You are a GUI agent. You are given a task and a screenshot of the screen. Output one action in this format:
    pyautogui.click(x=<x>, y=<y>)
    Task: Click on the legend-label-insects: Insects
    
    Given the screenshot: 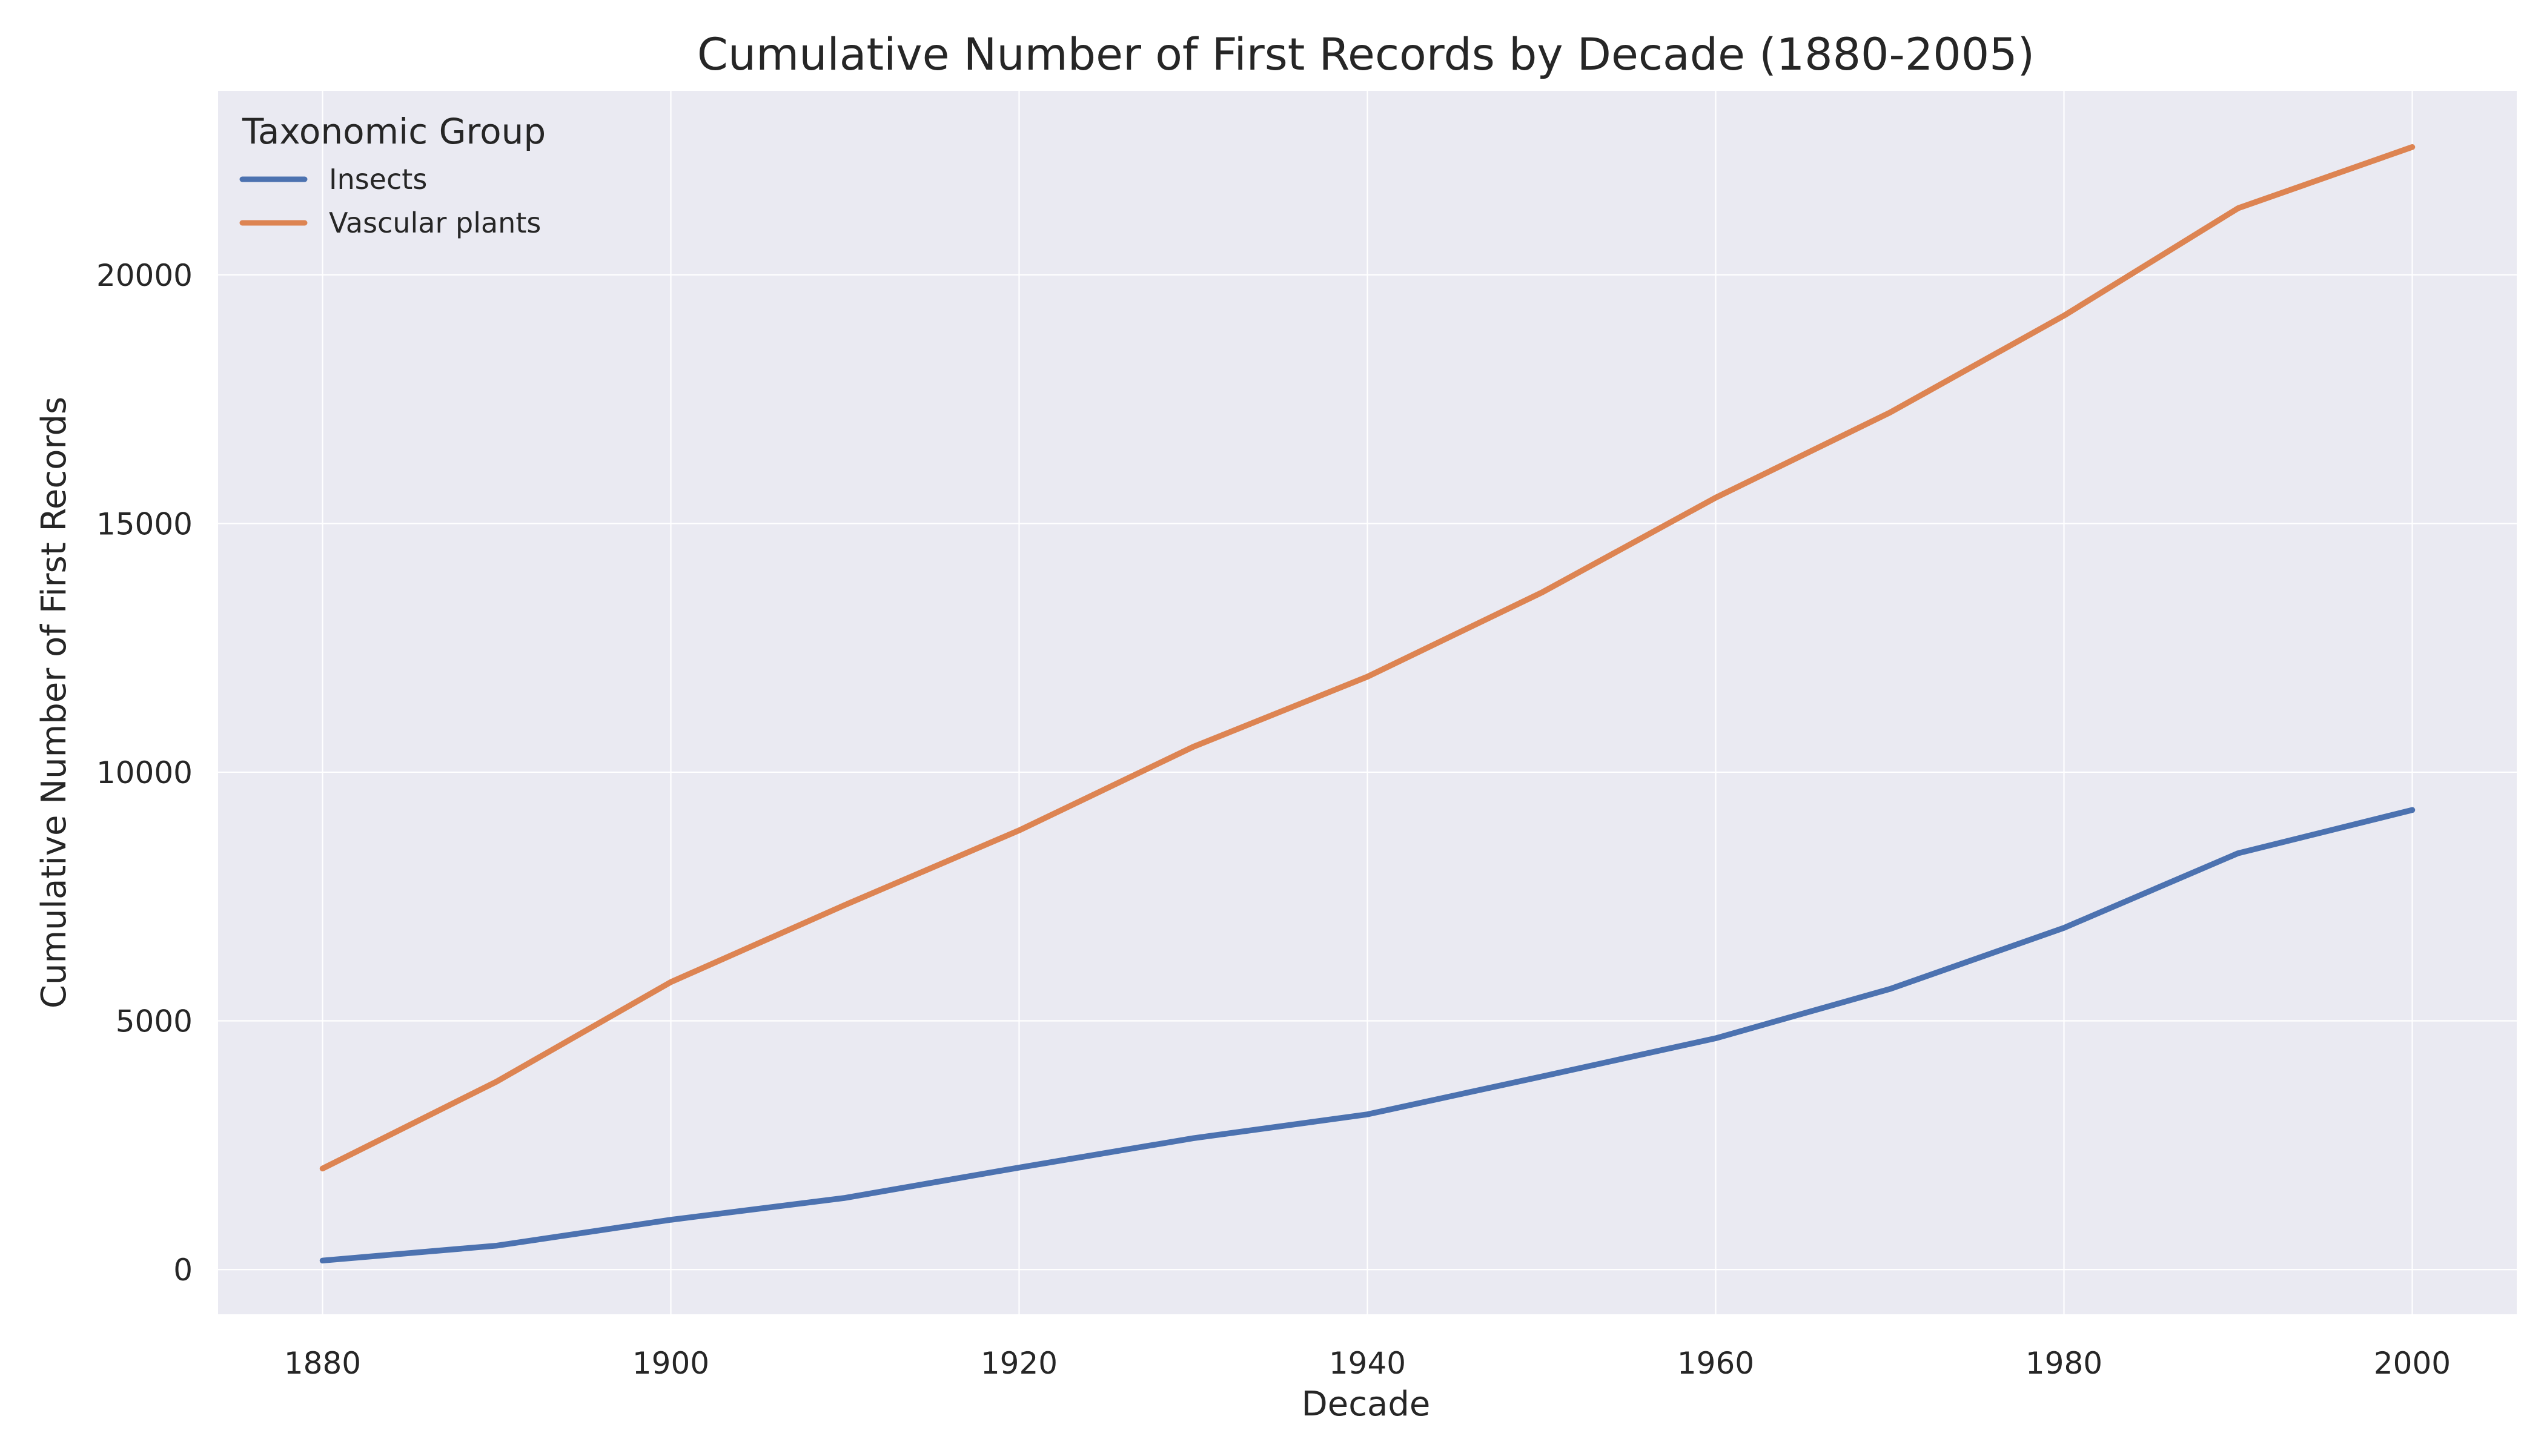 What is the action you would take?
    pyautogui.click(x=378, y=179)
    